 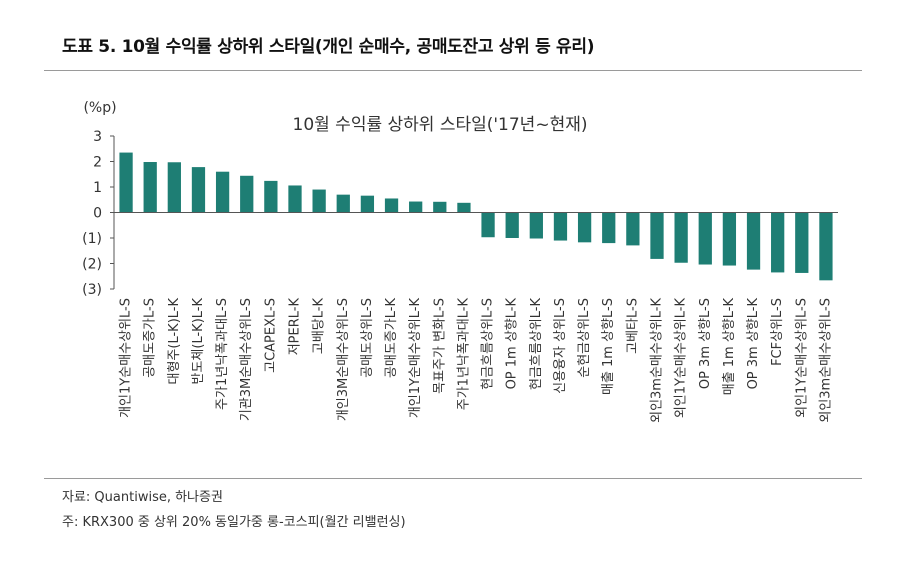 I want to click on x-tick-label: 순현금상위L-S, so click(x=584, y=338).